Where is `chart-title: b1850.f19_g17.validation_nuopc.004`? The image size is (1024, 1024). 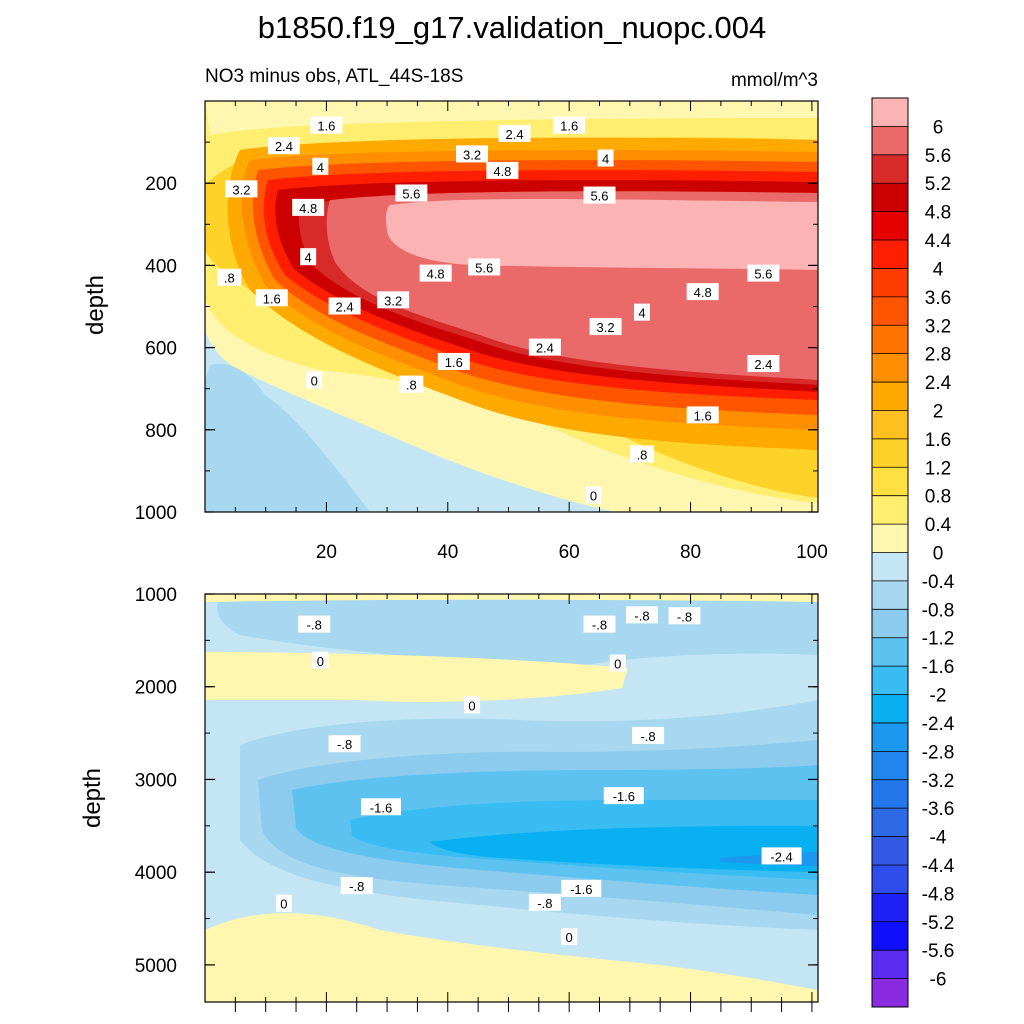 chart-title: b1850.f19_g17.validation_nuopc.004 is located at coordinates (512, 27).